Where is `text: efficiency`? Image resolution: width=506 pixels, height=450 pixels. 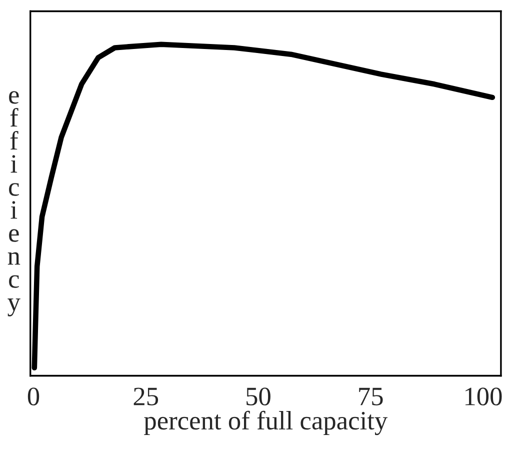
text: efficiency is located at coordinates (14, 203).